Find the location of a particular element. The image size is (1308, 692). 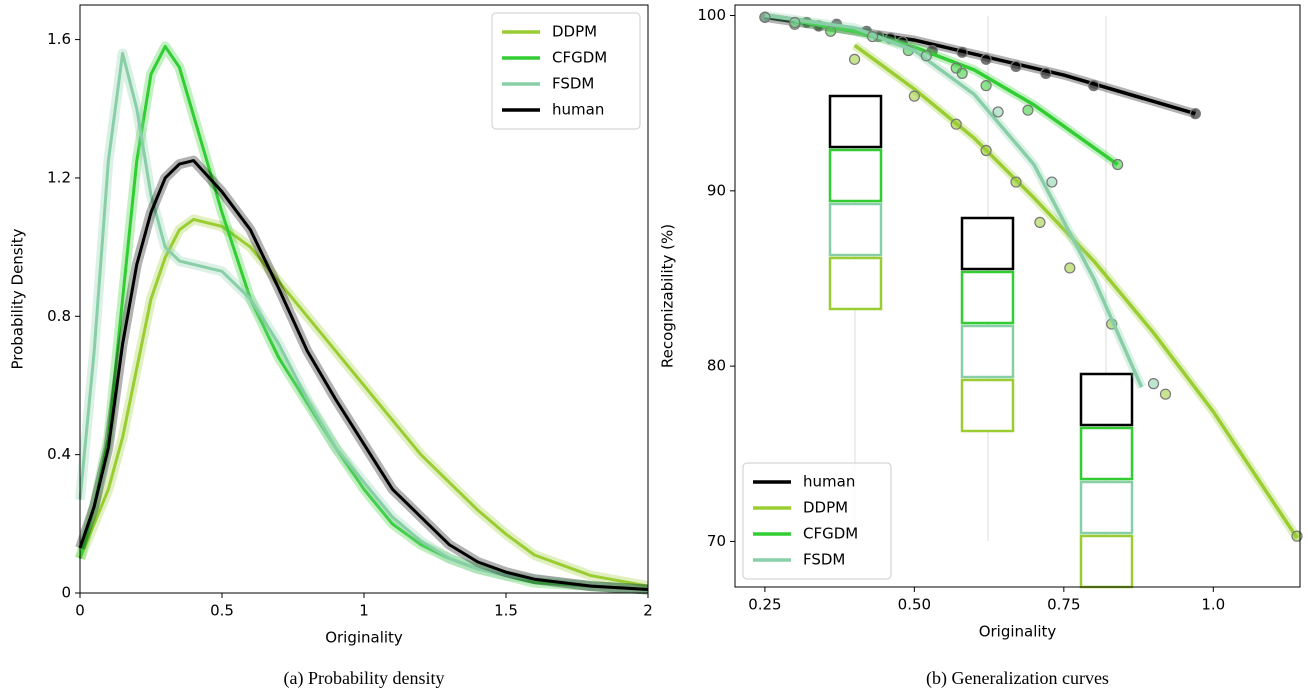

y-tick-label: 90 is located at coordinates (716, 190).